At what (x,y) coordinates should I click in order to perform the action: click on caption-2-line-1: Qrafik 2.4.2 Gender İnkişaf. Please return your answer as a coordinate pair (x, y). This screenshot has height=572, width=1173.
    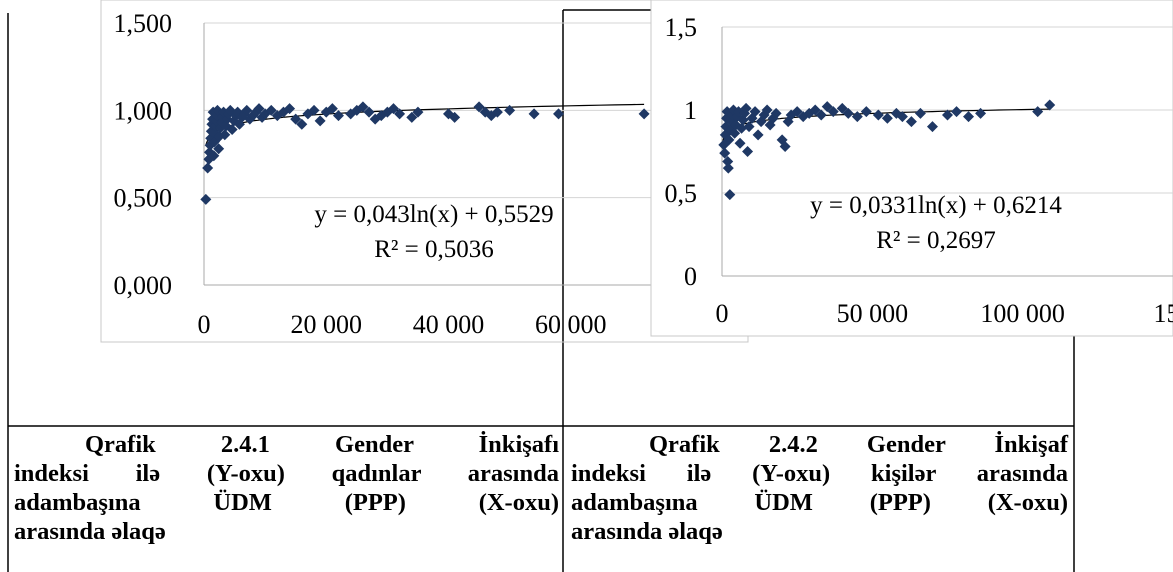
    Looking at the image, I should click on (858, 444).